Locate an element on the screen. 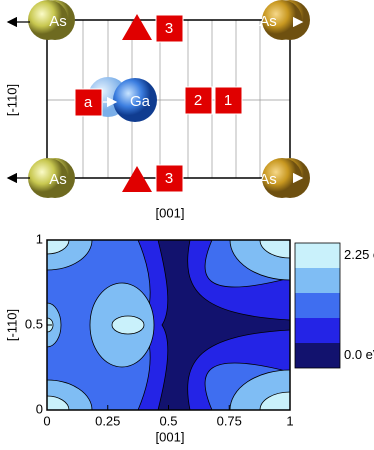 The height and width of the screenshot is (450, 374). axis-label: [-110] is located at coordinates (11, 100).